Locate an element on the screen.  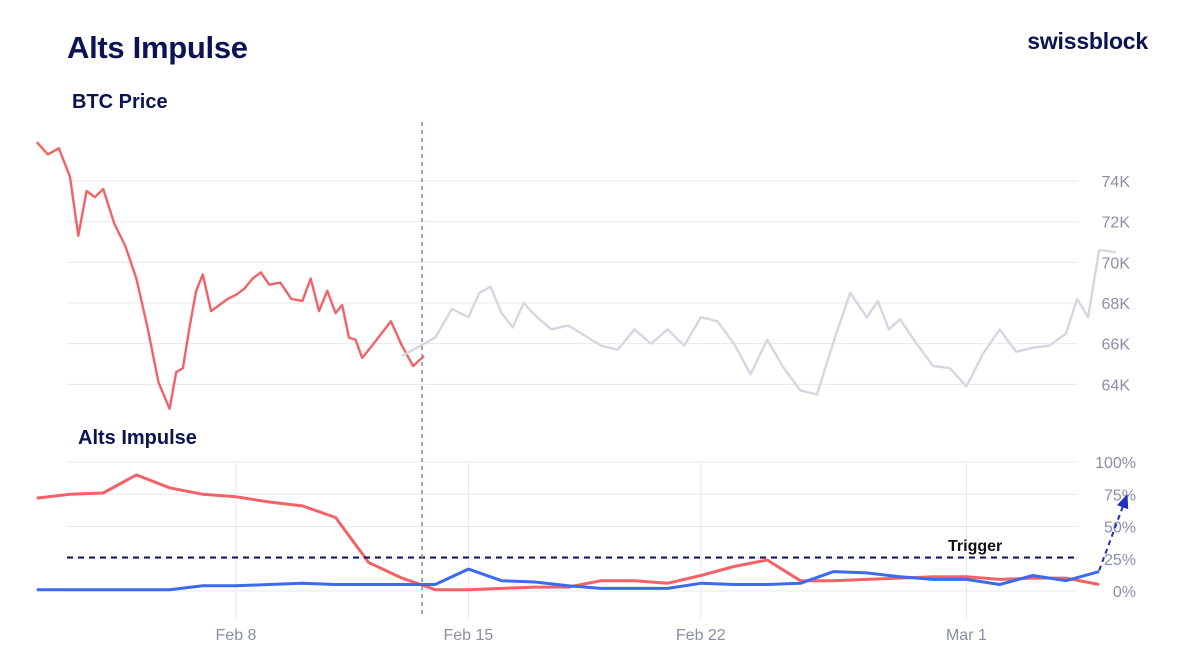
x-tick-label: Feb 8 is located at coordinates (236, 635).